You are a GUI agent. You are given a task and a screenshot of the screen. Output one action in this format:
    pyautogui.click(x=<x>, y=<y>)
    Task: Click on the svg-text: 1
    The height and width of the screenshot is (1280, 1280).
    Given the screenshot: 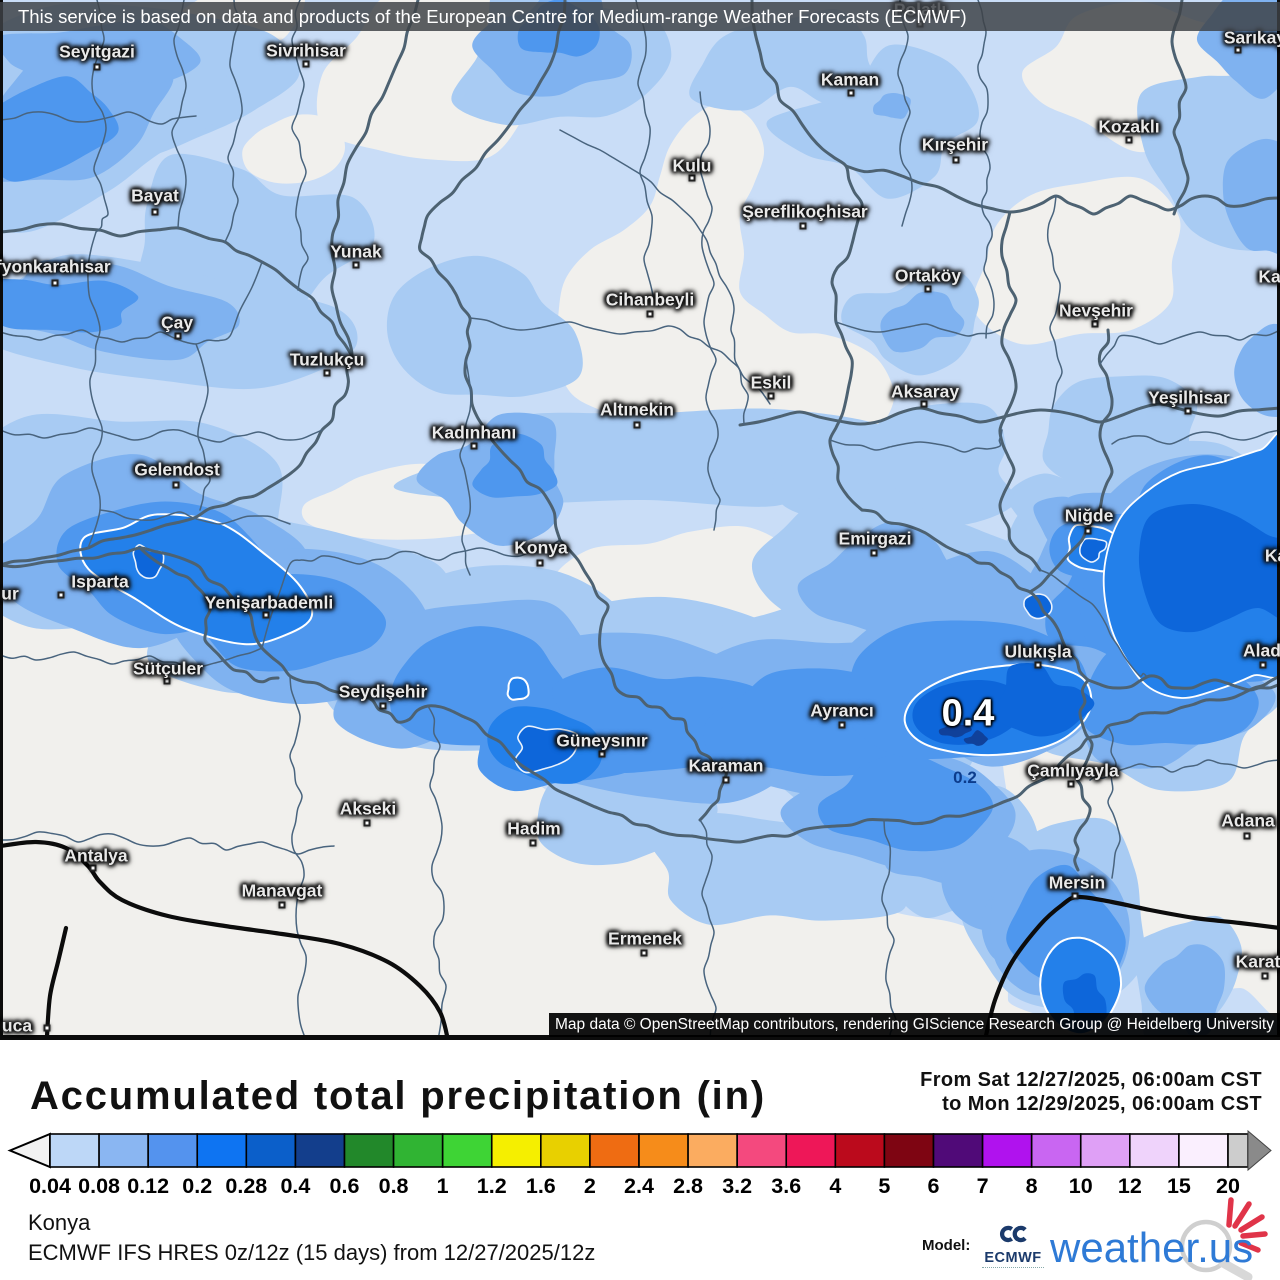 What is the action you would take?
    pyautogui.click(x=443, y=1186)
    